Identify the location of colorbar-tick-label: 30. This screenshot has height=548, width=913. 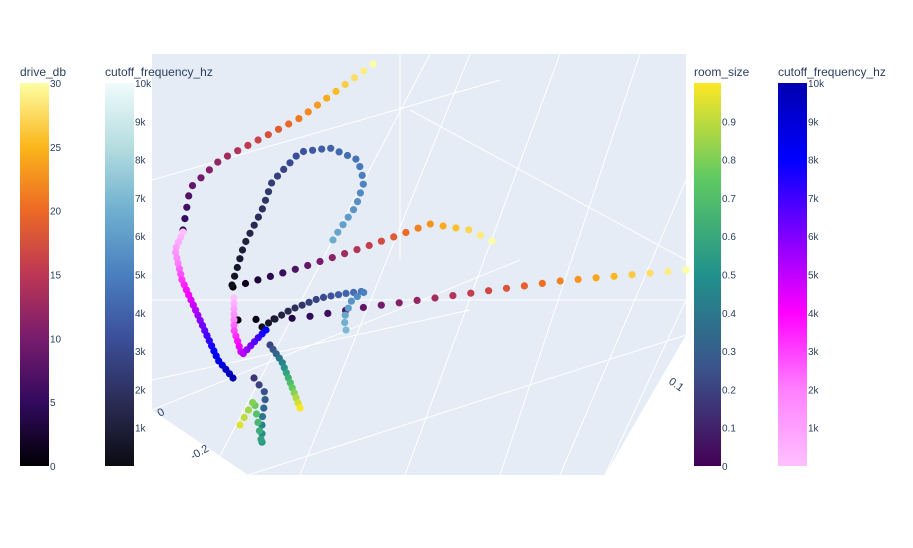
(56, 84).